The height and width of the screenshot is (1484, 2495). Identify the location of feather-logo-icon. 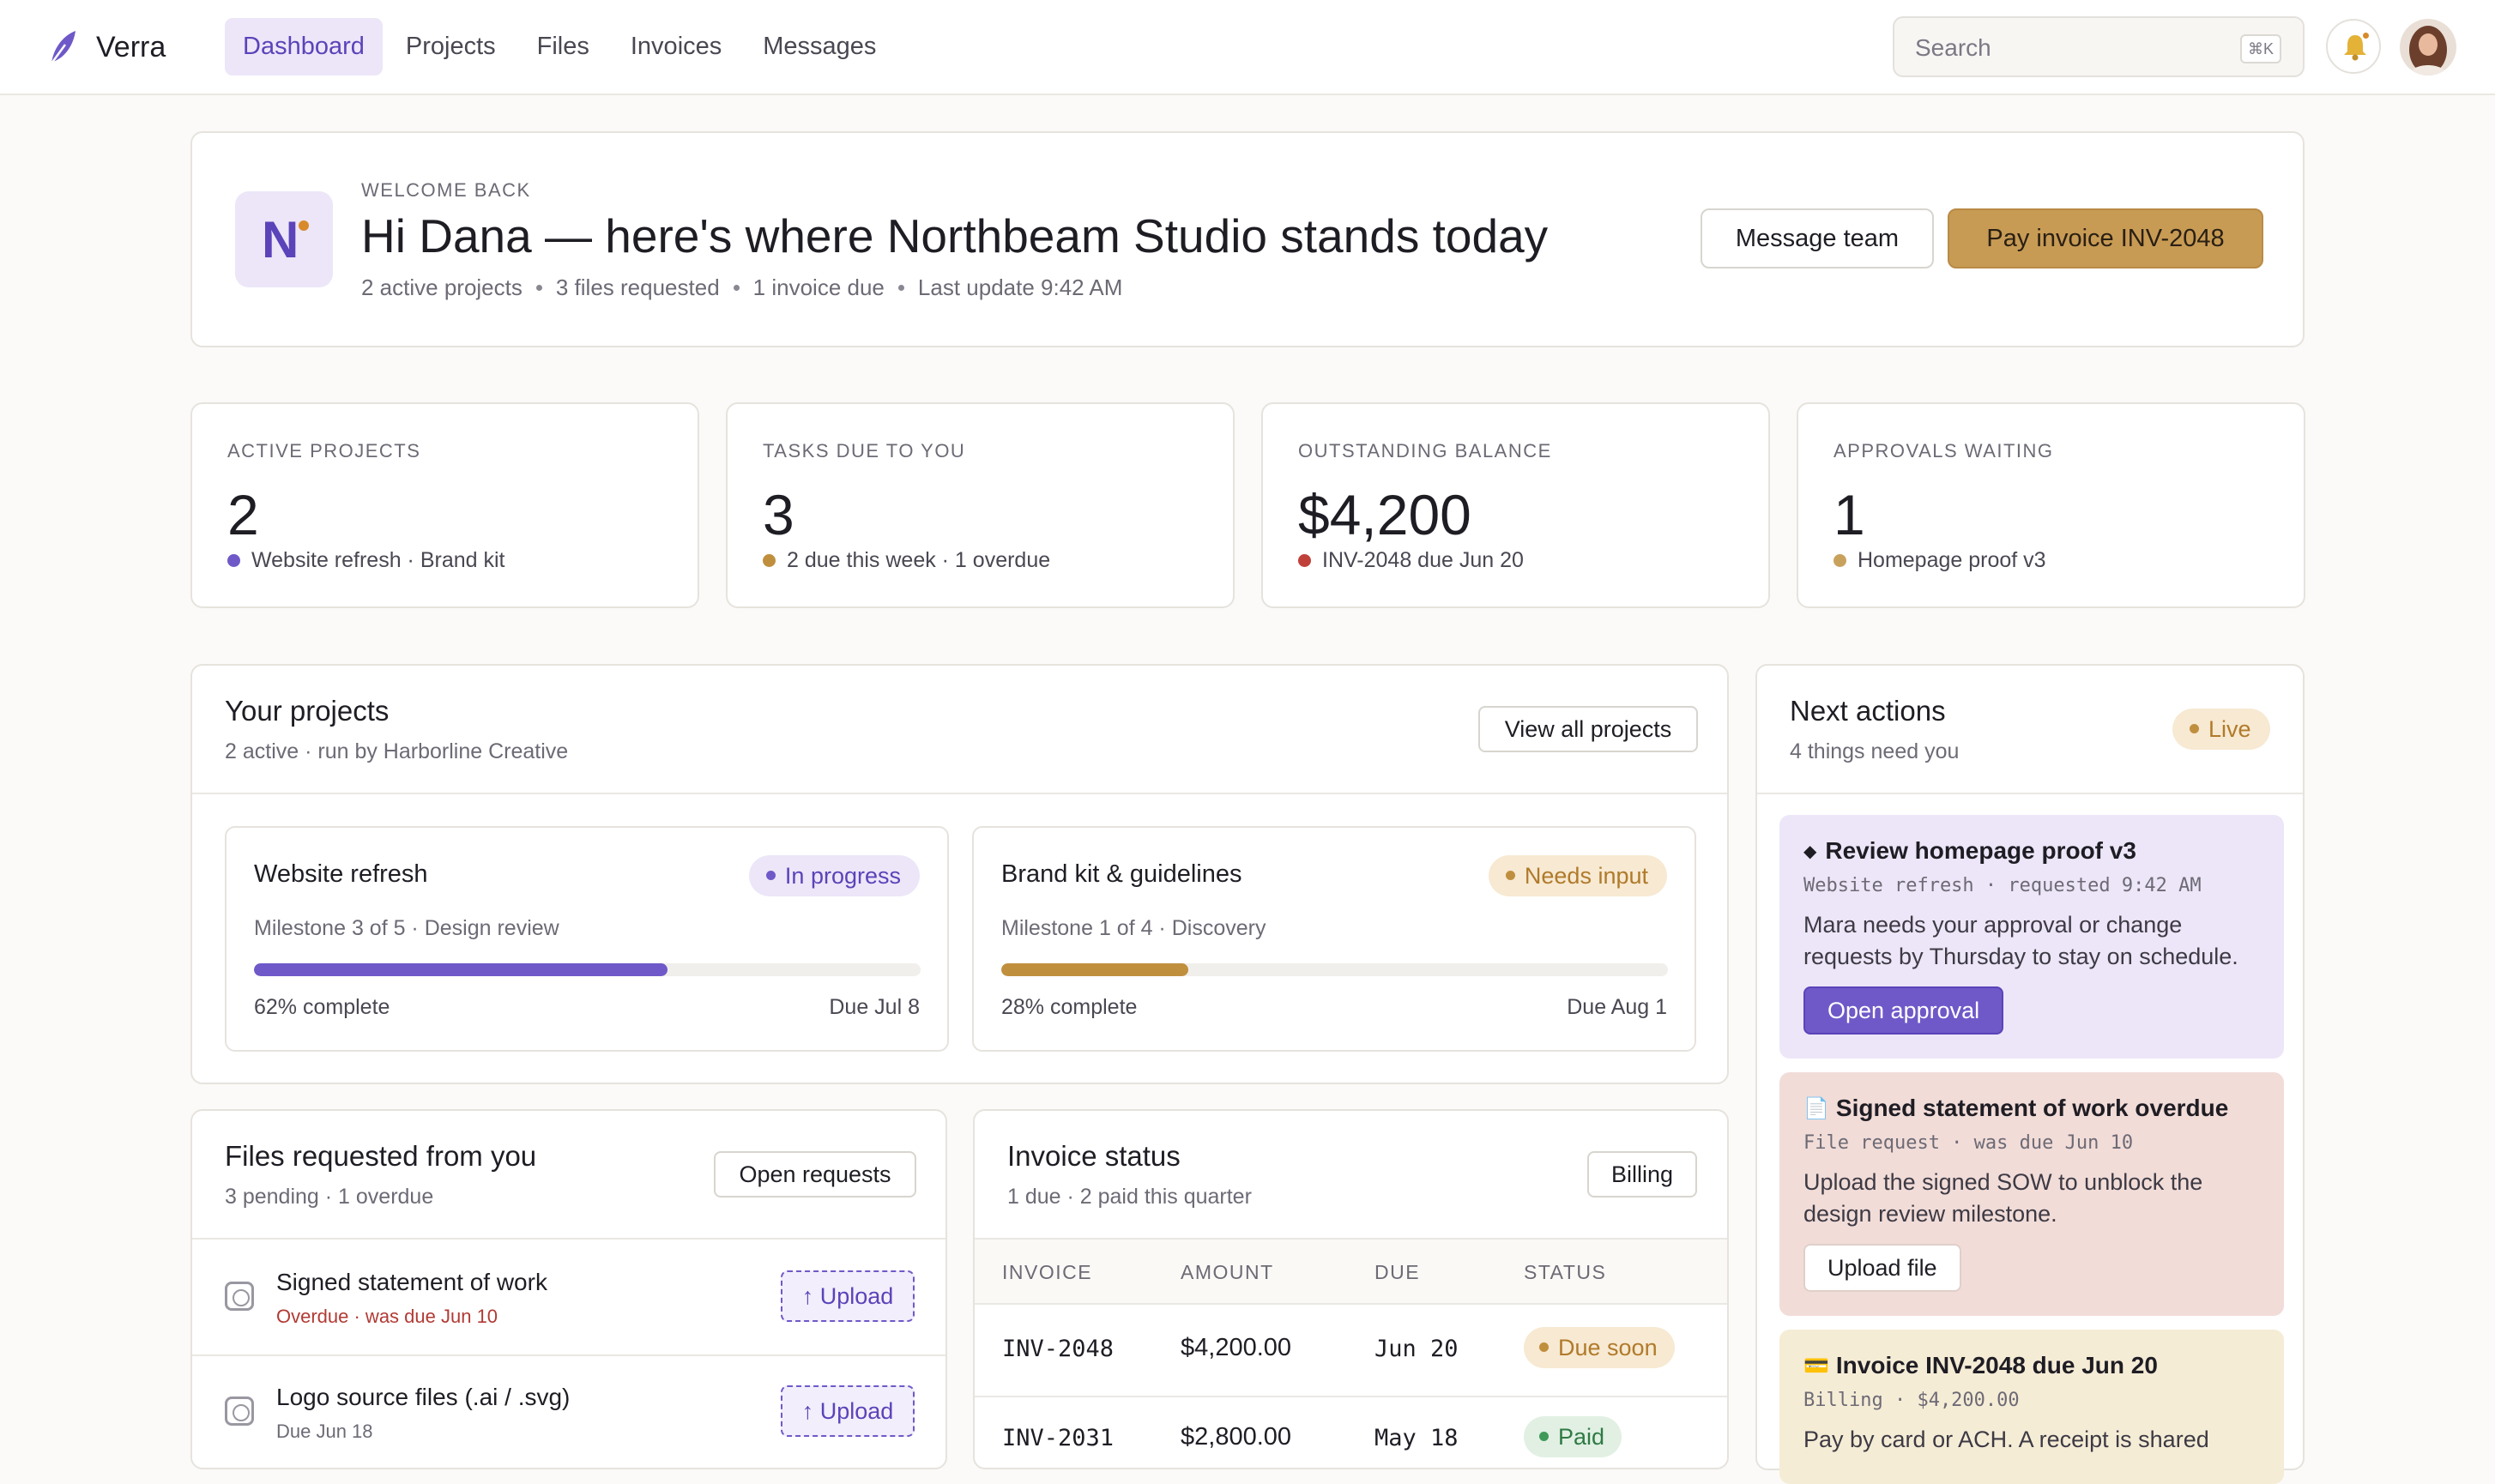
(63, 47).